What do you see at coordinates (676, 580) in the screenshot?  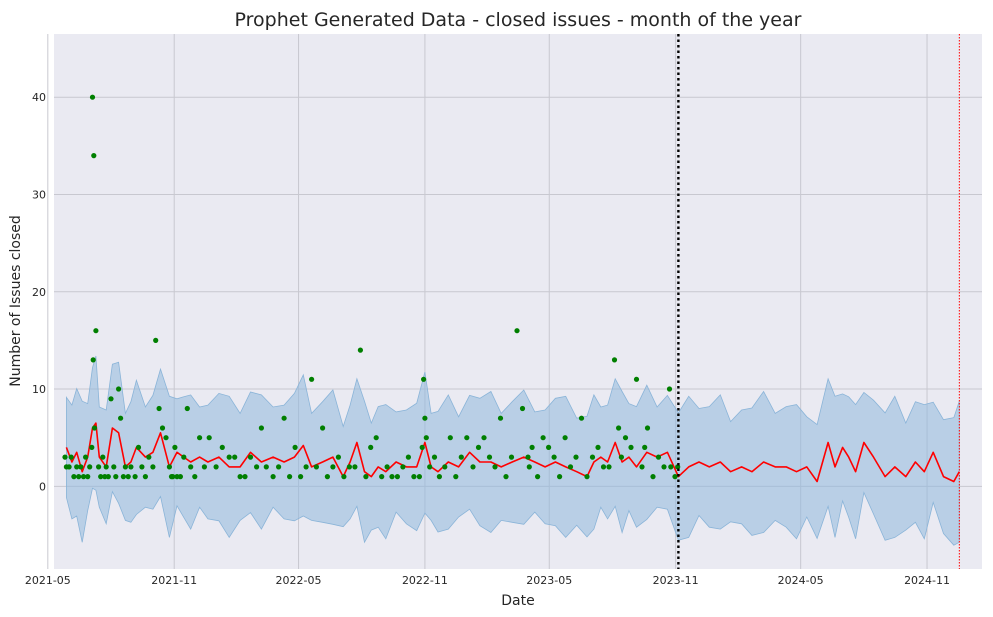 I see `x-tick-label: 2023-11` at bounding box center [676, 580].